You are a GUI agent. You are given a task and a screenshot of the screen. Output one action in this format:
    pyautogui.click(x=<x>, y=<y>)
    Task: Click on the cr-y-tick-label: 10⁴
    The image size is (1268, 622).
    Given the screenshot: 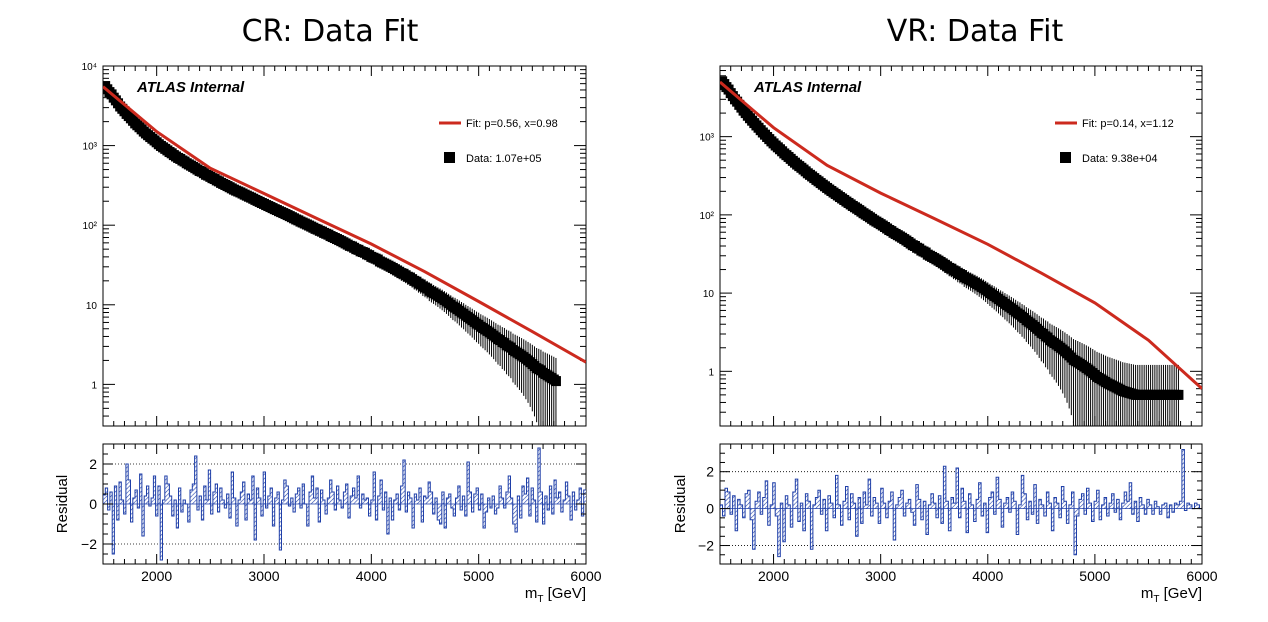 What is the action you would take?
    pyautogui.click(x=89, y=67)
    